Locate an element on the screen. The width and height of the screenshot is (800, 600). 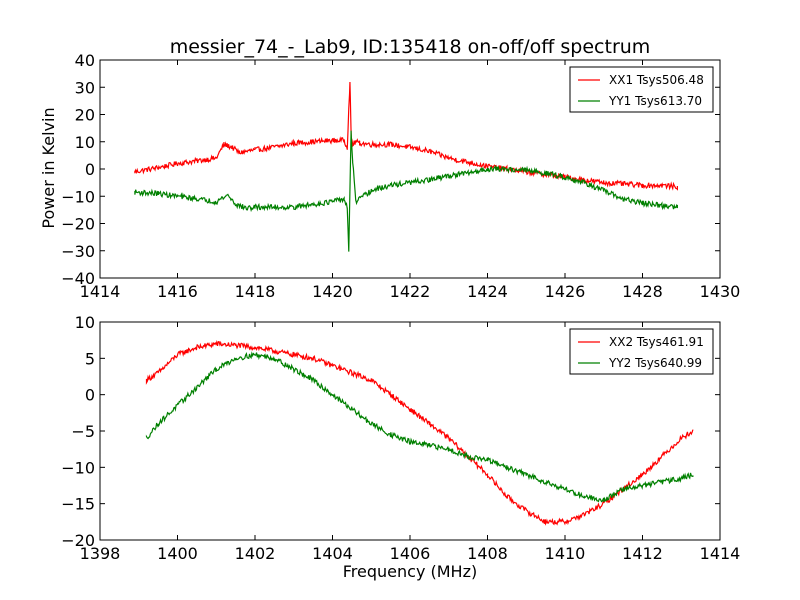
x-tick-label: 1398 is located at coordinates (100, 553).